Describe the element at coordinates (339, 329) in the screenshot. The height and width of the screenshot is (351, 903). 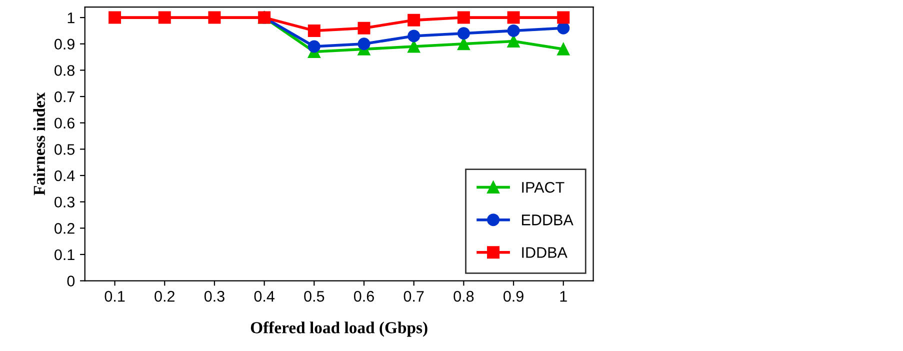
I see `x-axis-title: Offered load load (Gbps)` at that location.